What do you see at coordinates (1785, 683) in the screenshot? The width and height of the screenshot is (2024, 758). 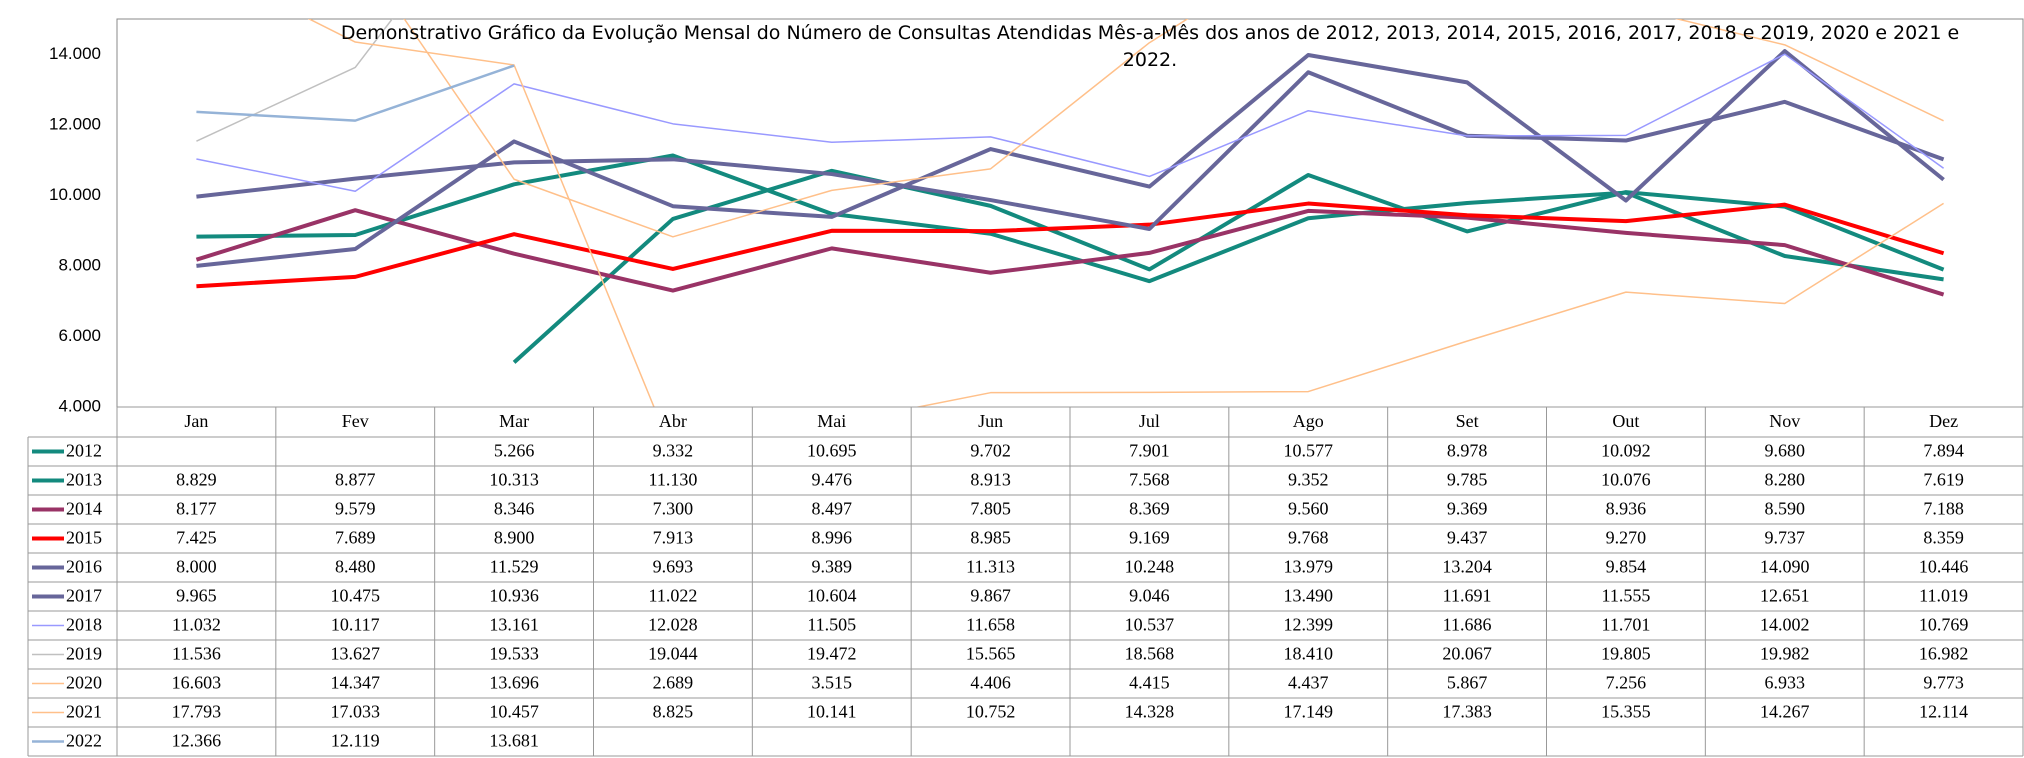 I see `table-value: 6.933` at bounding box center [1785, 683].